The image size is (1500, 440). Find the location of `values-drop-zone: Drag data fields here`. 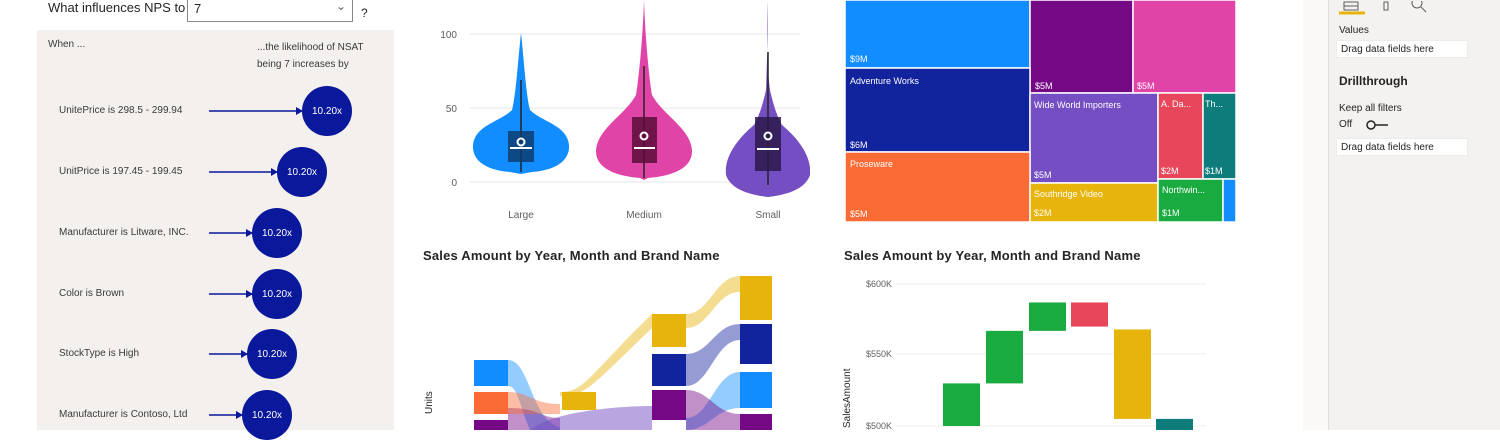

values-drop-zone: Drag data fields here is located at coordinates (1402, 49).